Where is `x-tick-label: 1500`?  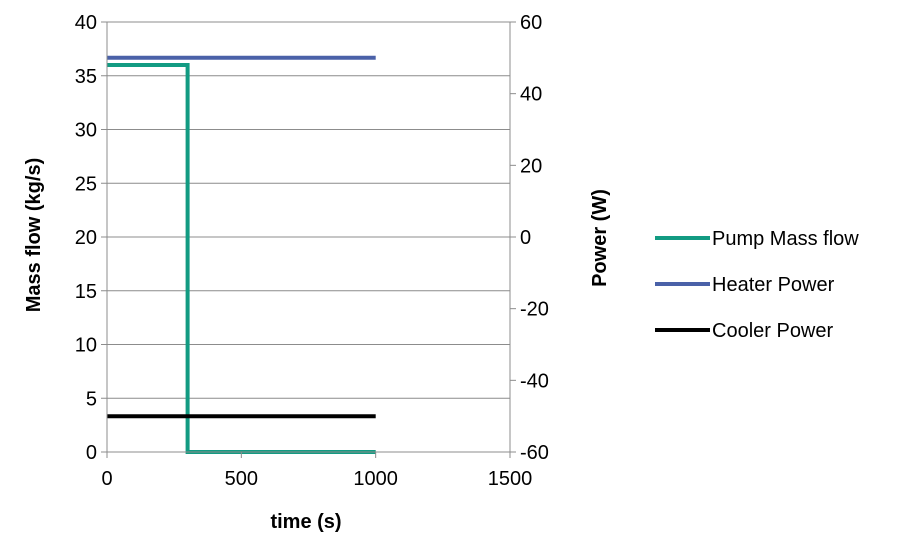
x-tick-label: 1500 is located at coordinates (510, 479).